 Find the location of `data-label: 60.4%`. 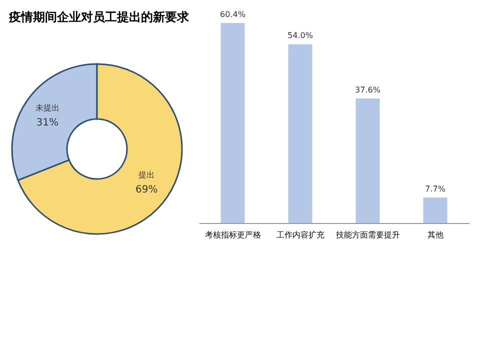

data-label: 60.4% is located at coordinates (233, 14).